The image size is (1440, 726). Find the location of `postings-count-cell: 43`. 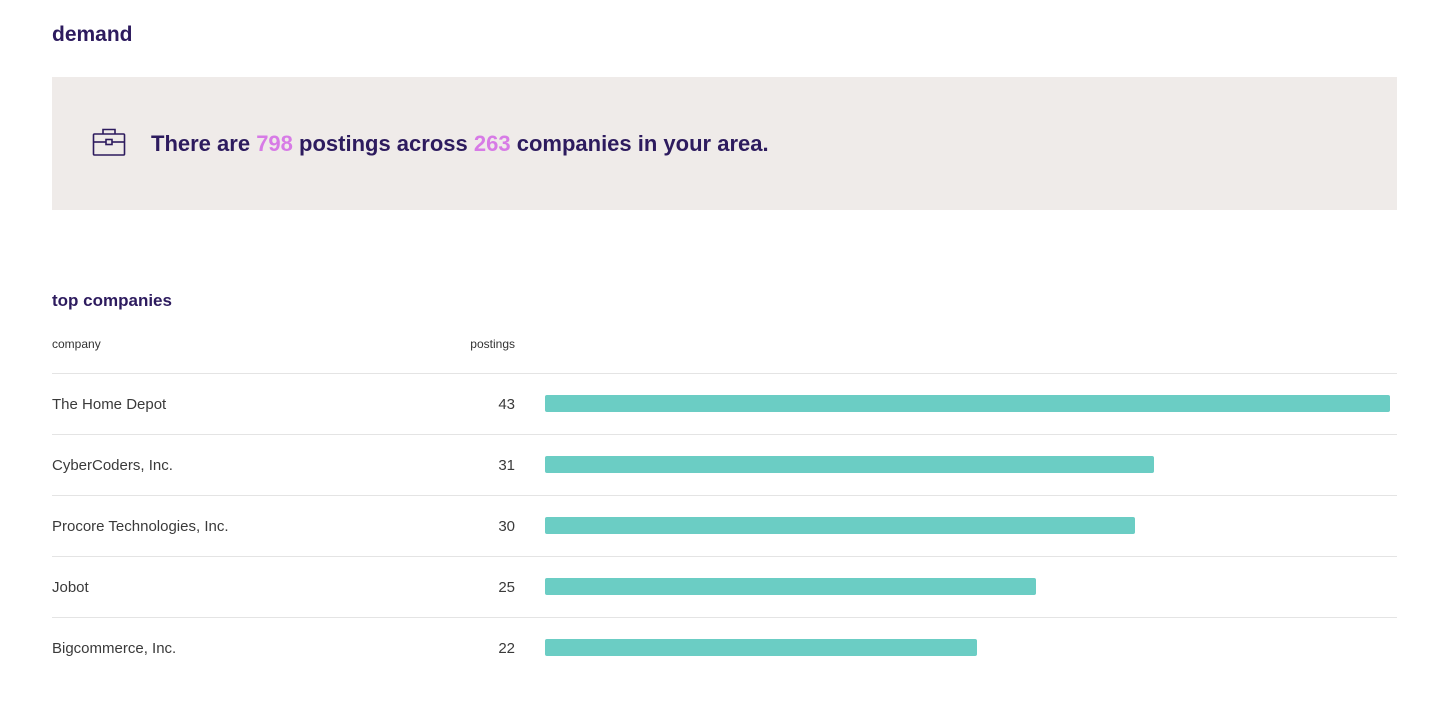

postings-count-cell: 43 is located at coordinates (506, 404).